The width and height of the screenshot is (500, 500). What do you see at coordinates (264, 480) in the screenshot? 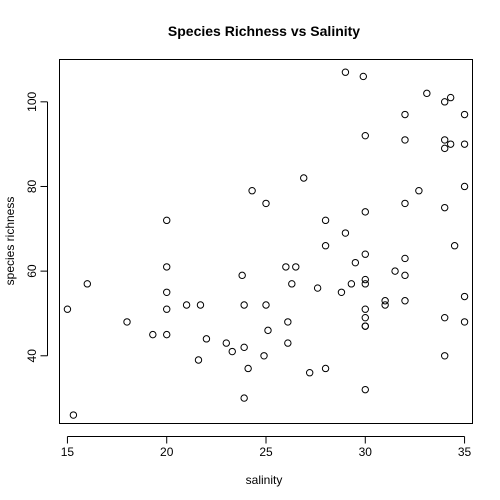
I see `x-axis-label: salinity` at bounding box center [264, 480].